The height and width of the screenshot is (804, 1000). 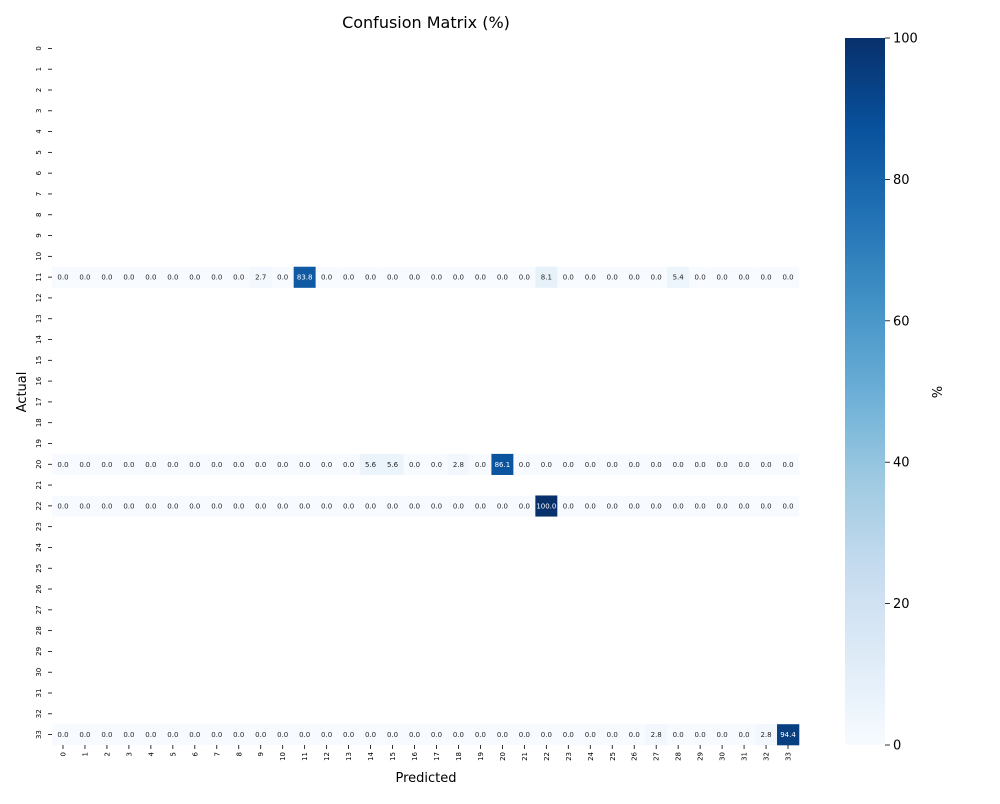 What do you see at coordinates (765, 735) in the screenshot?
I see `cell-value-label: 2.8` at bounding box center [765, 735].